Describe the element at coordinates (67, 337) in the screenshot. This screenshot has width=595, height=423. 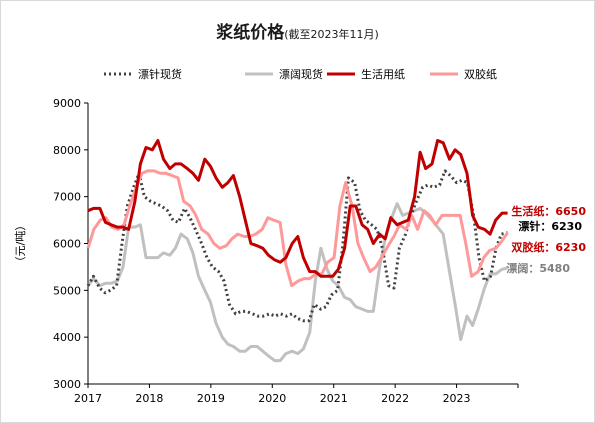
I see `y-tick-label: 4000` at that location.